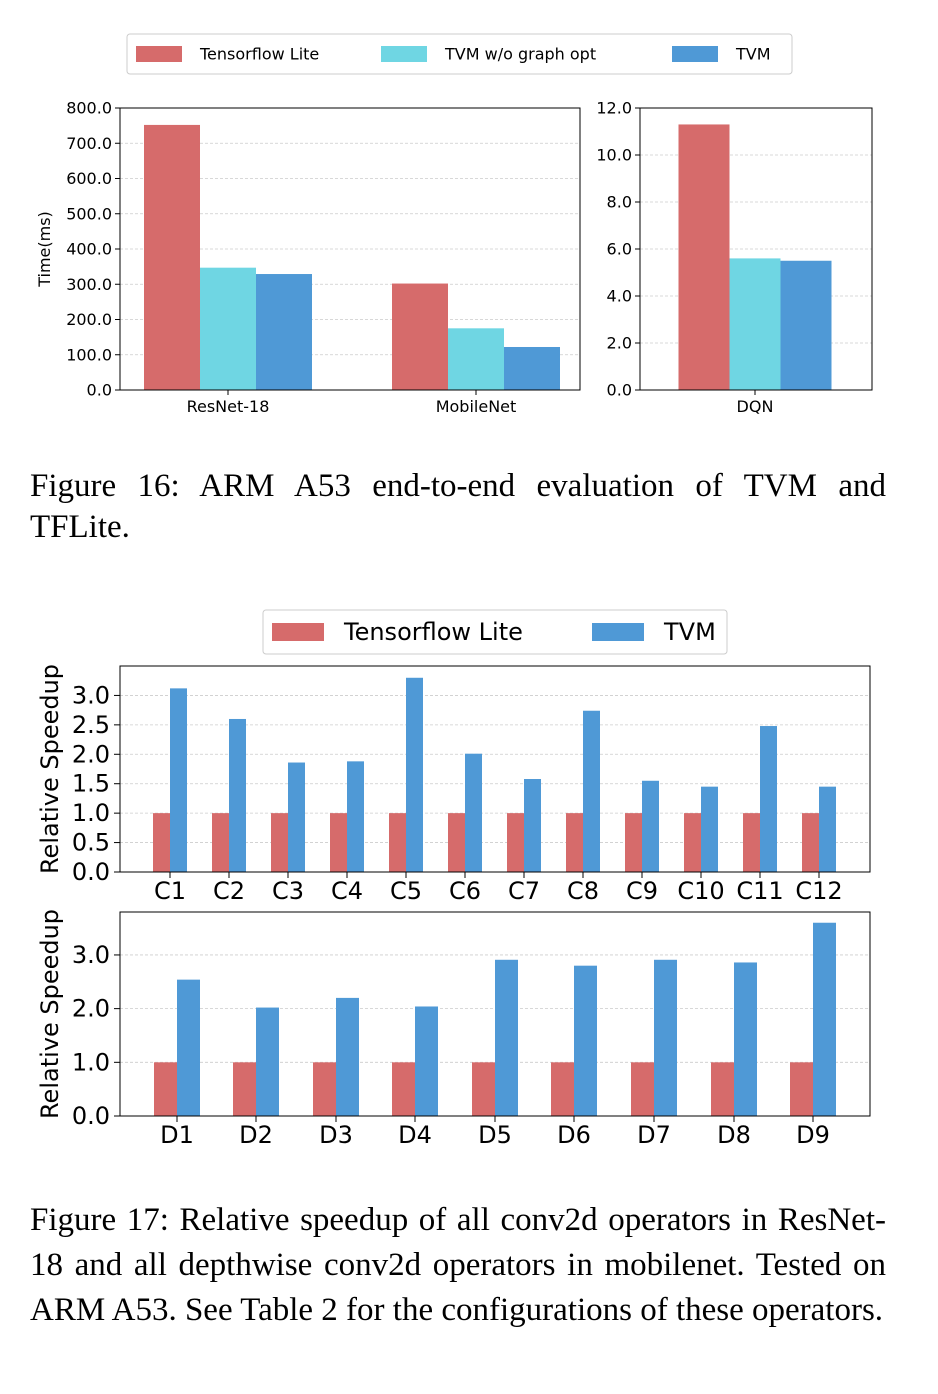  What do you see at coordinates (420, 336) in the screenshot?
I see `bar-tensorflow-lite-mobilenet` at bounding box center [420, 336].